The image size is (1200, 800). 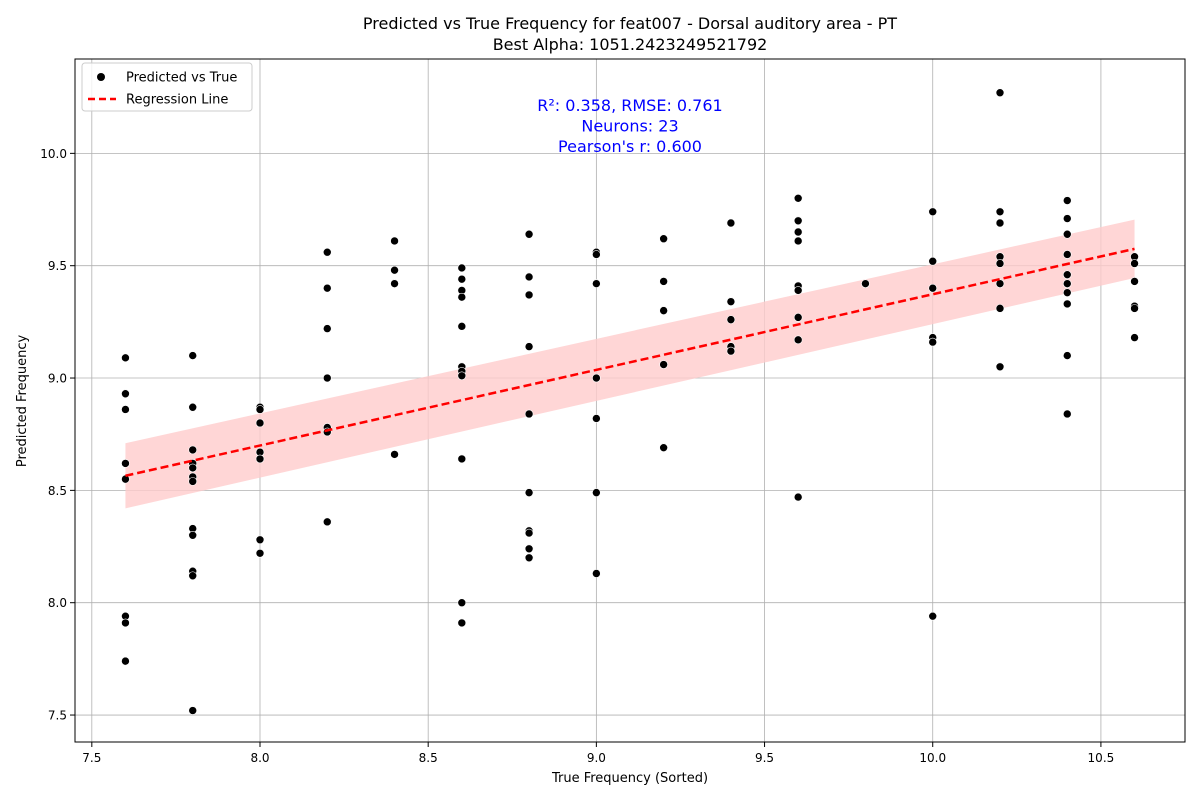 What do you see at coordinates (177, 100) in the screenshot?
I see `legend-label-regression: Regression Line` at bounding box center [177, 100].